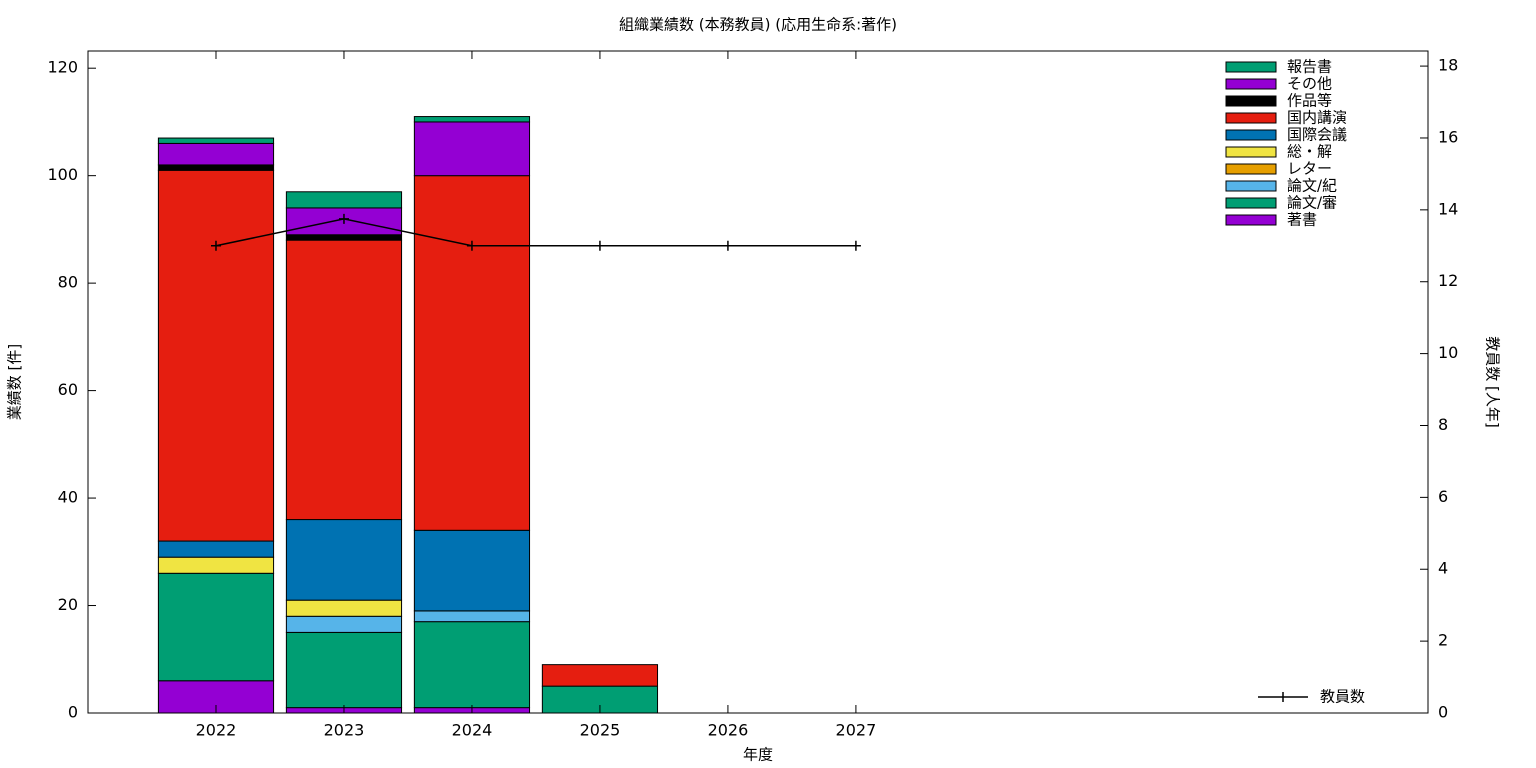 The image size is (1536, 768). I want to click on y2-tick-label: 10, so click(1448, 352).